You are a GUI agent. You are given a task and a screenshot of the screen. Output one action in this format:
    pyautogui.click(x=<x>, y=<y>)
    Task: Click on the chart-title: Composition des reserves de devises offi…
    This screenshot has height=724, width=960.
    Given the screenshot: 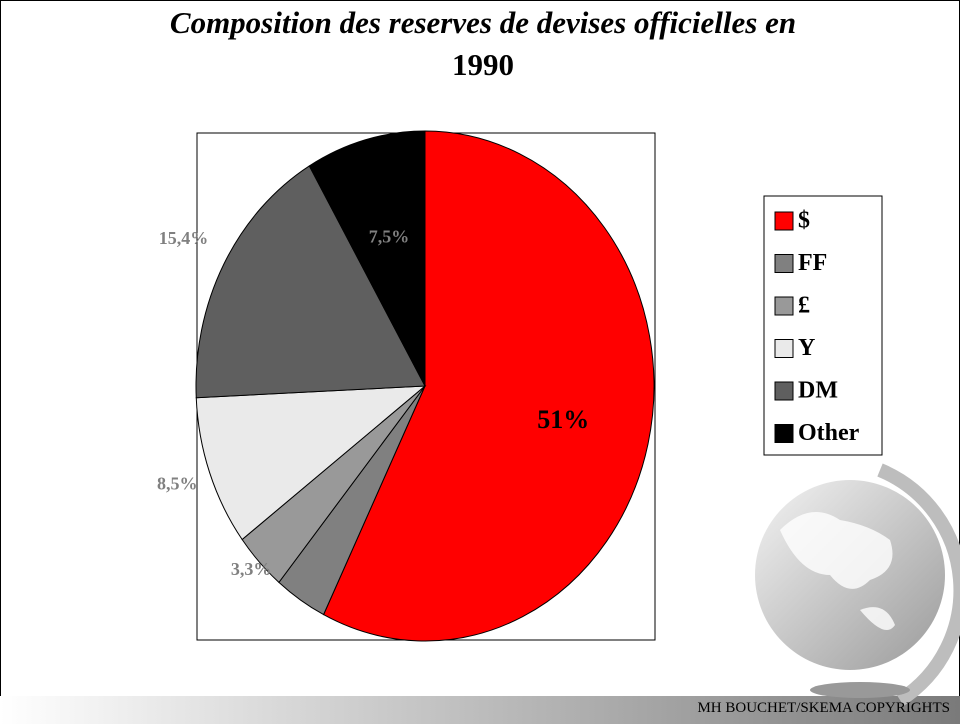 What is the action you would take?
    pyautogui.click(x=483, y=22)
    